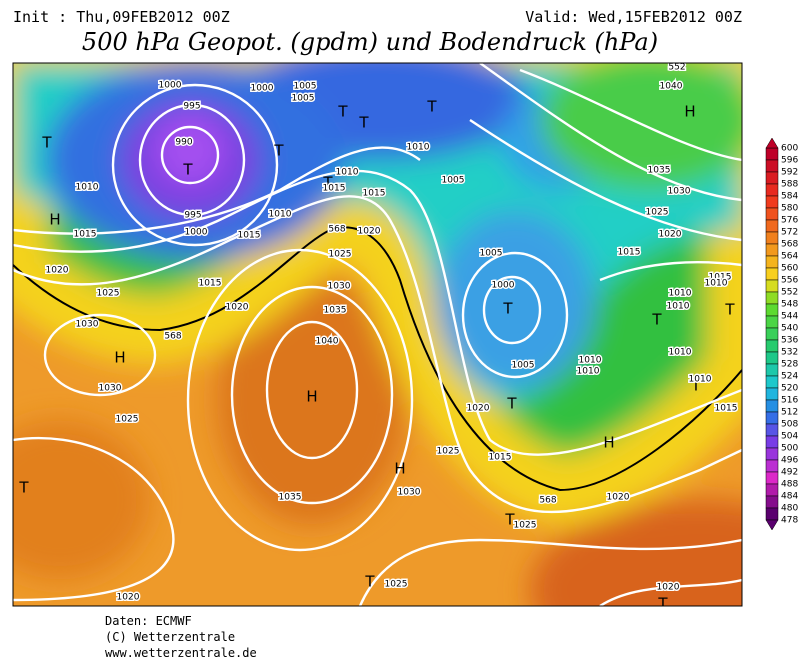 The width and height of the screenshot is (812, 671). What do you see at coordinates (789, 521) in the screenshot?
I see `colorbar-tick-label: 478` at bounding box center [789, 521].